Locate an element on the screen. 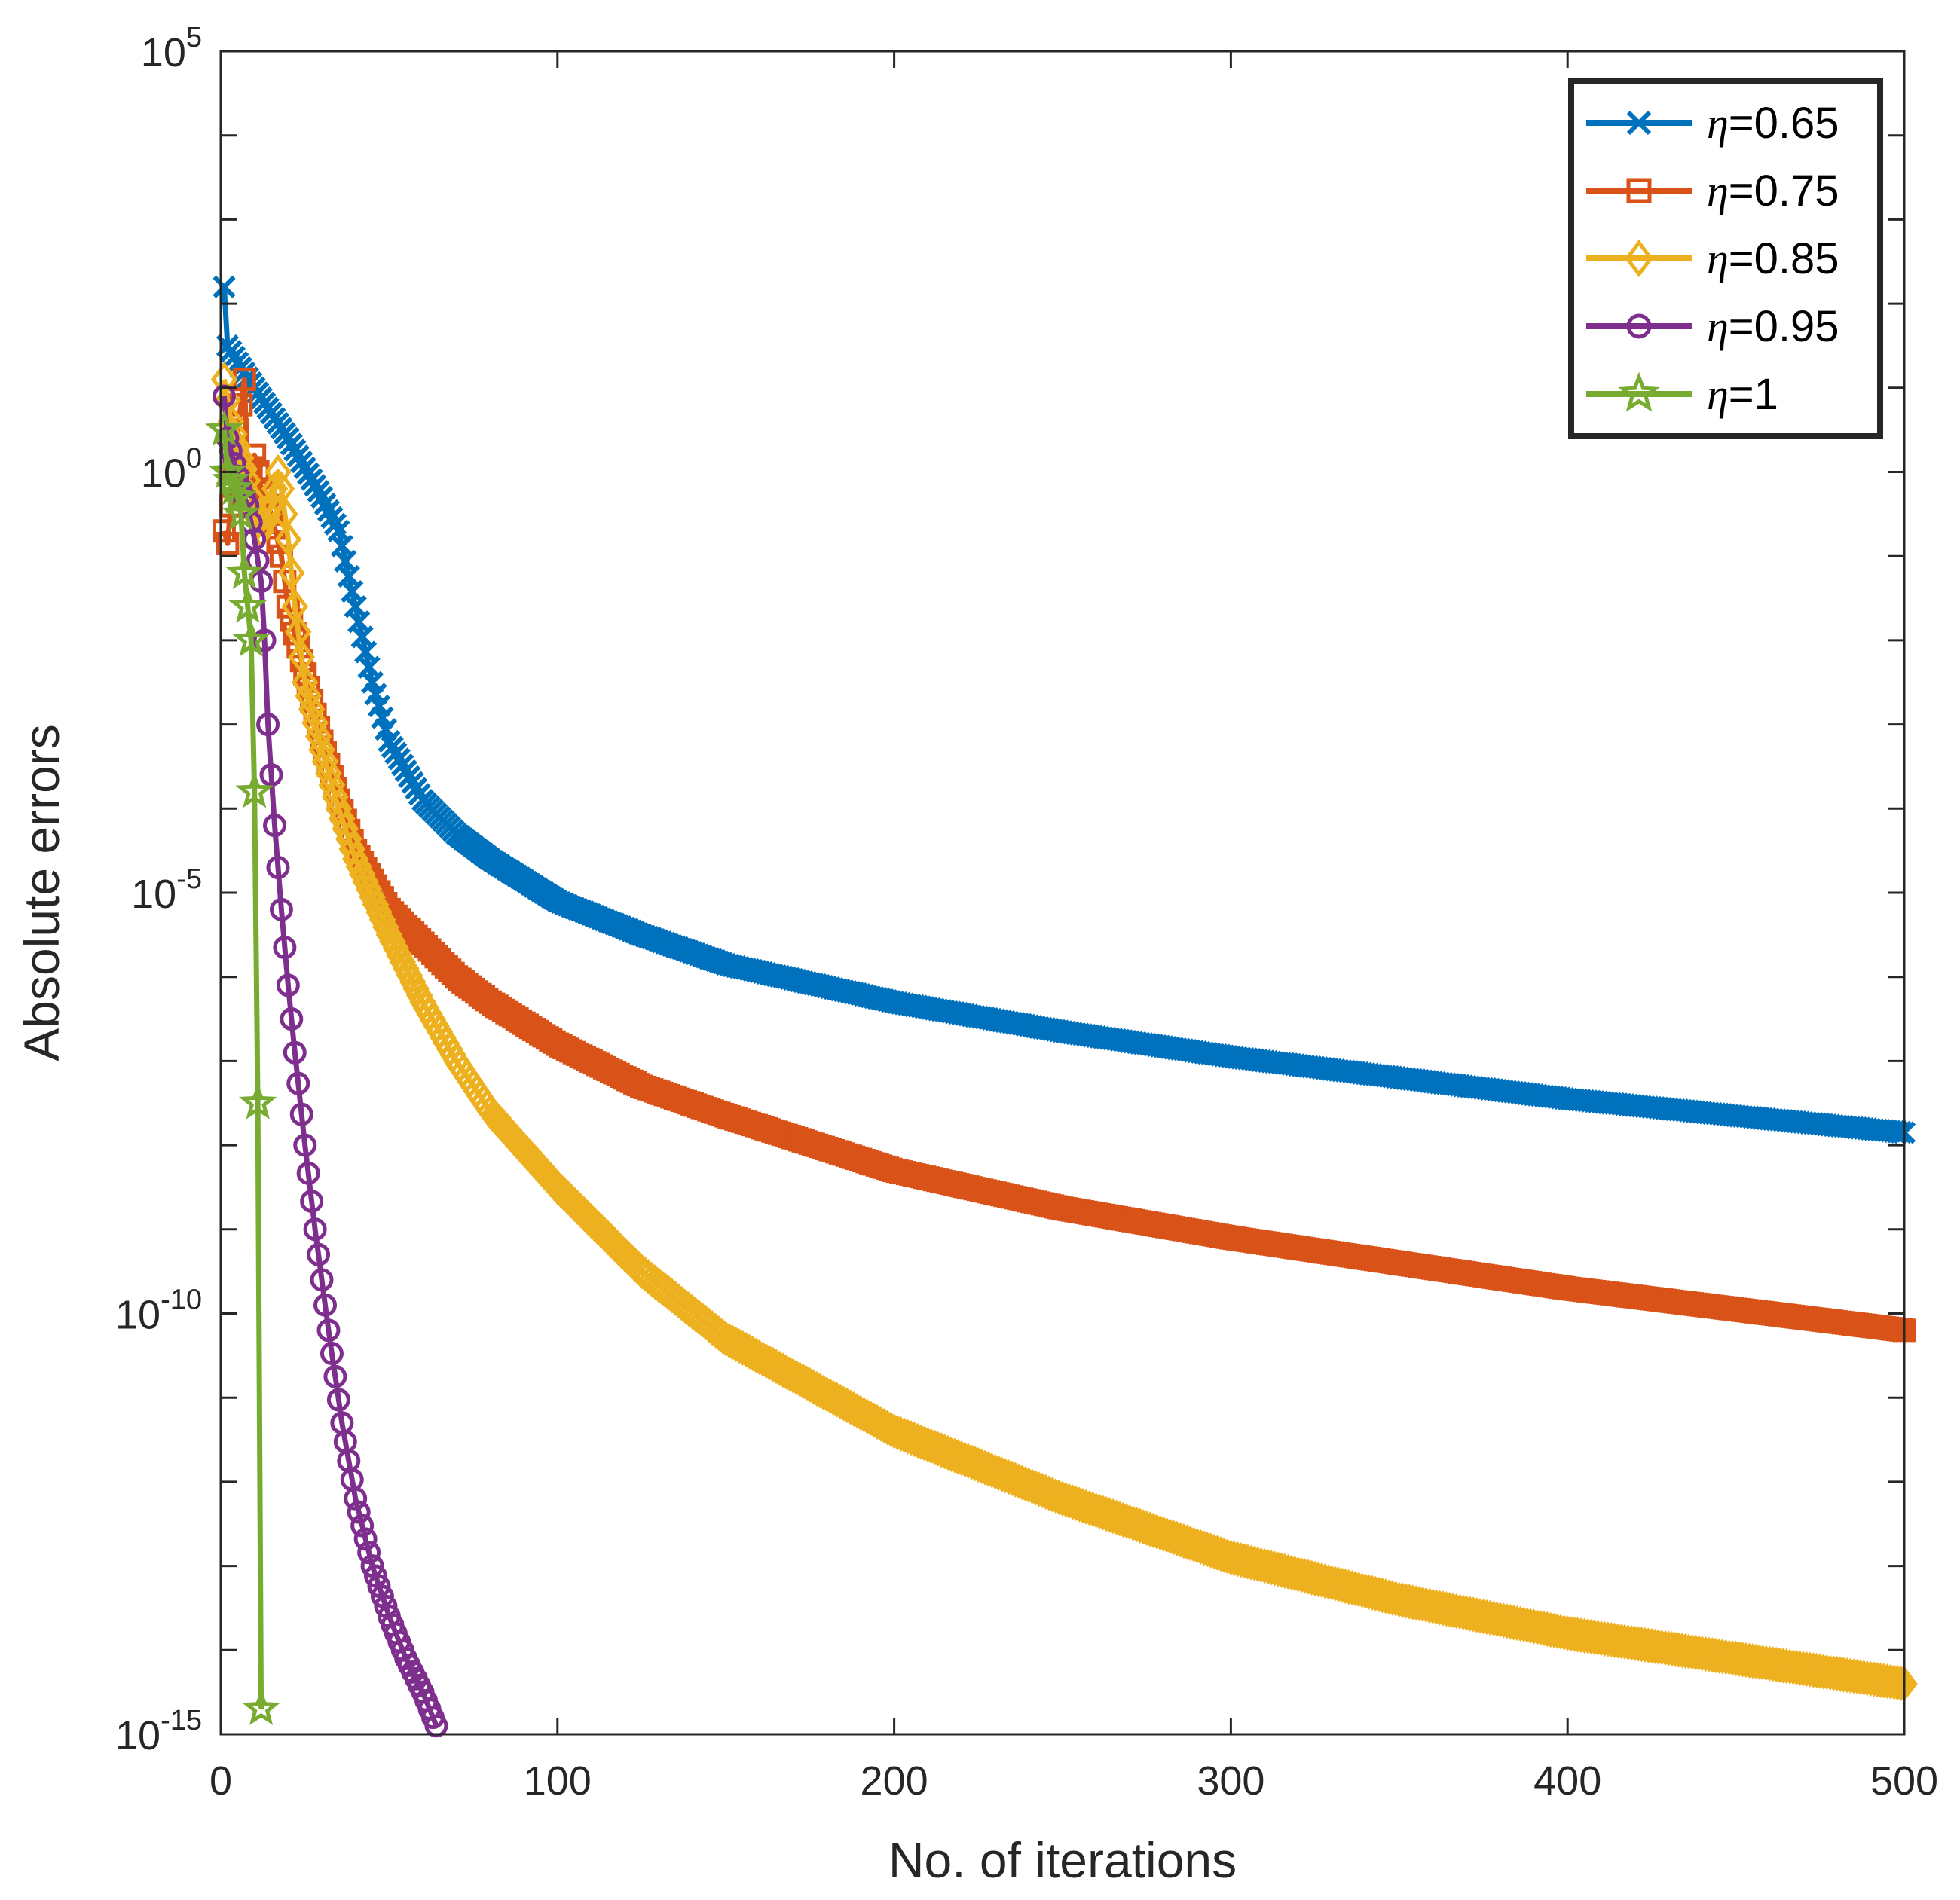 This screenshot has width=1960, height=1900. legend-eta-value: =0.95 is located at coordinates (1784, 326).